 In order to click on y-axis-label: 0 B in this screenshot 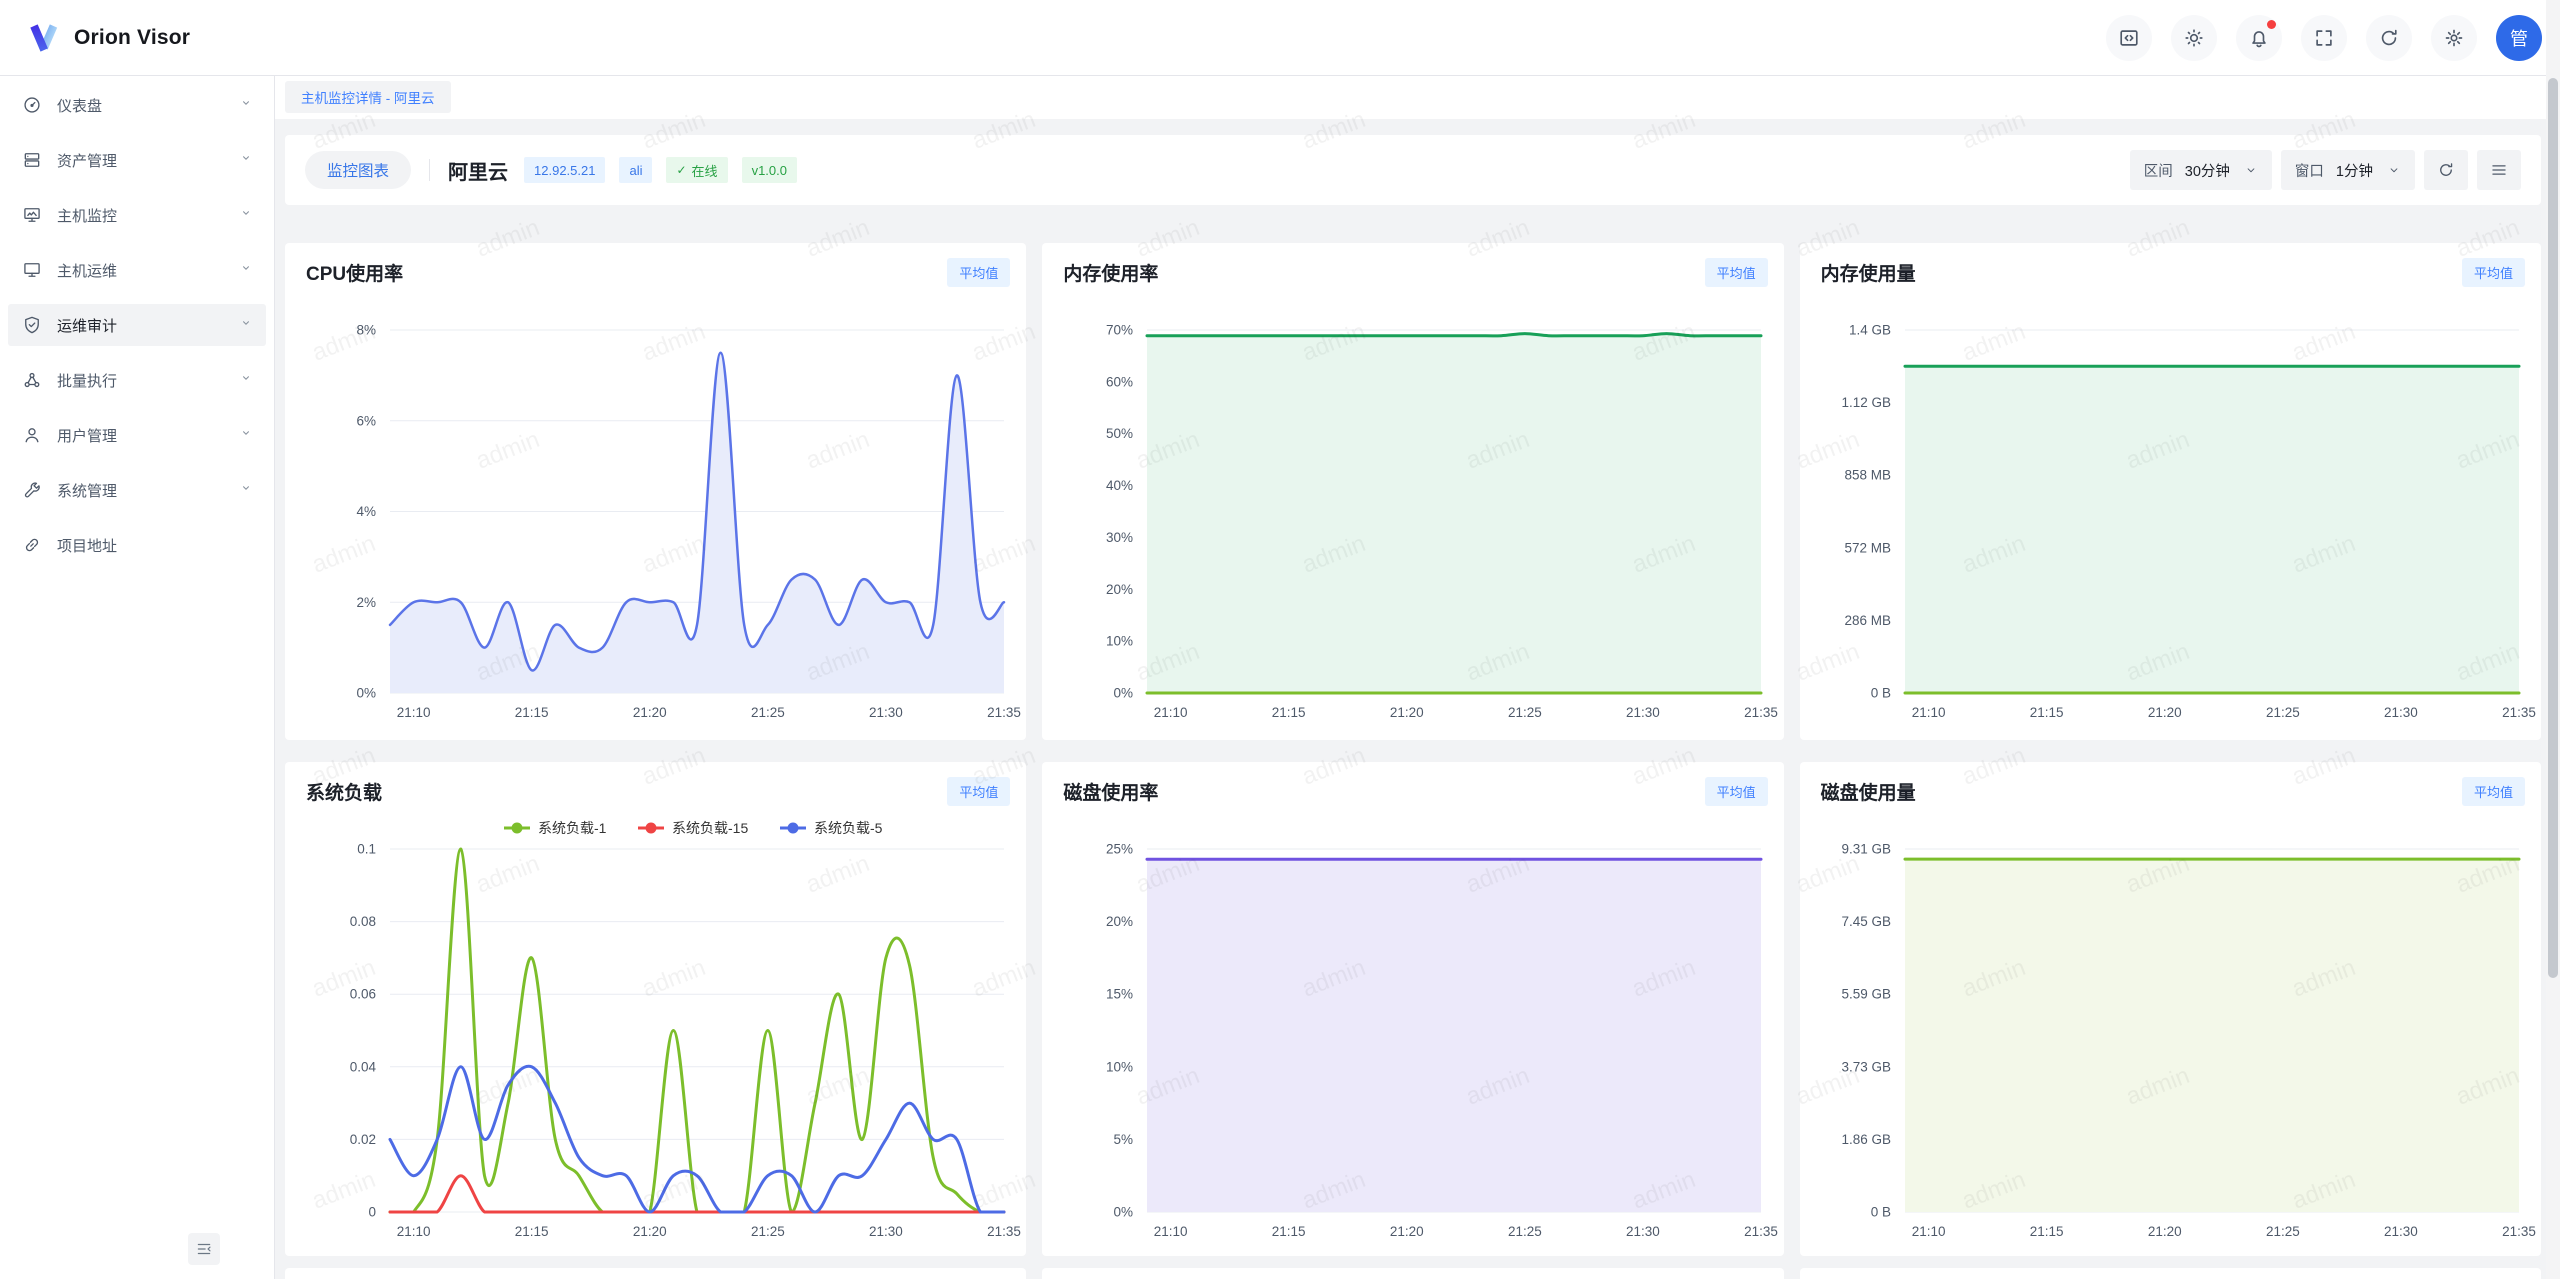, I will do `click(1880, 693)`.